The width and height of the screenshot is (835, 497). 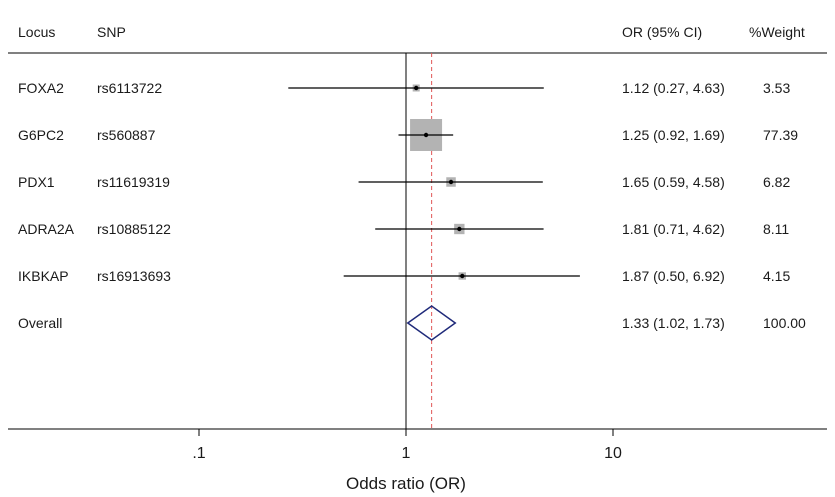 What do you see at coordinates (784, 323) in the screenshot?
I see `overall-weight-label: 100.00` at bounding box center [784, 323].